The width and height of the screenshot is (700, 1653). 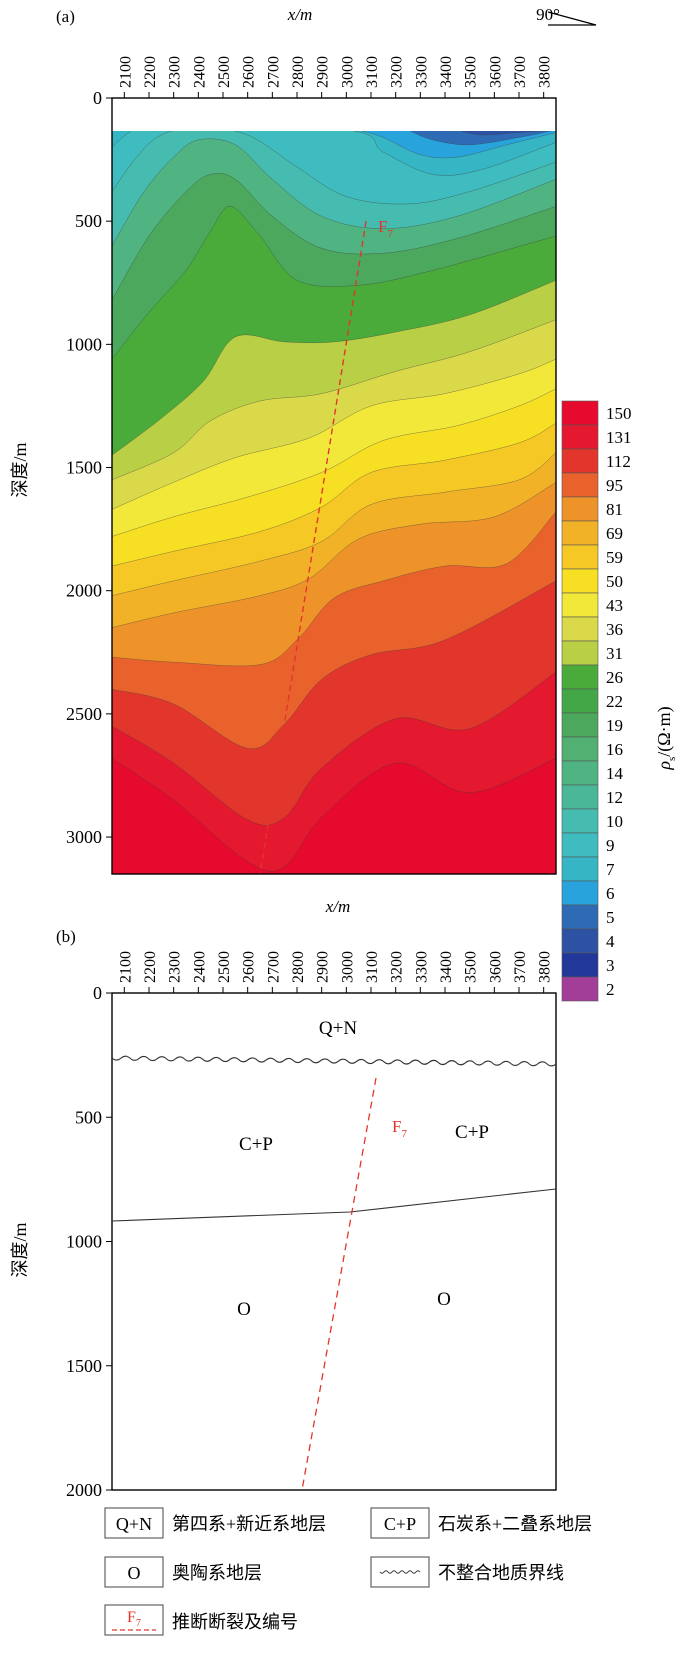 What do you see at coordinates (515, 1524) in the screenshot?
I see `legend-text-cp: 石炭系+二叠系地层` at bounding box center [515, 1524].